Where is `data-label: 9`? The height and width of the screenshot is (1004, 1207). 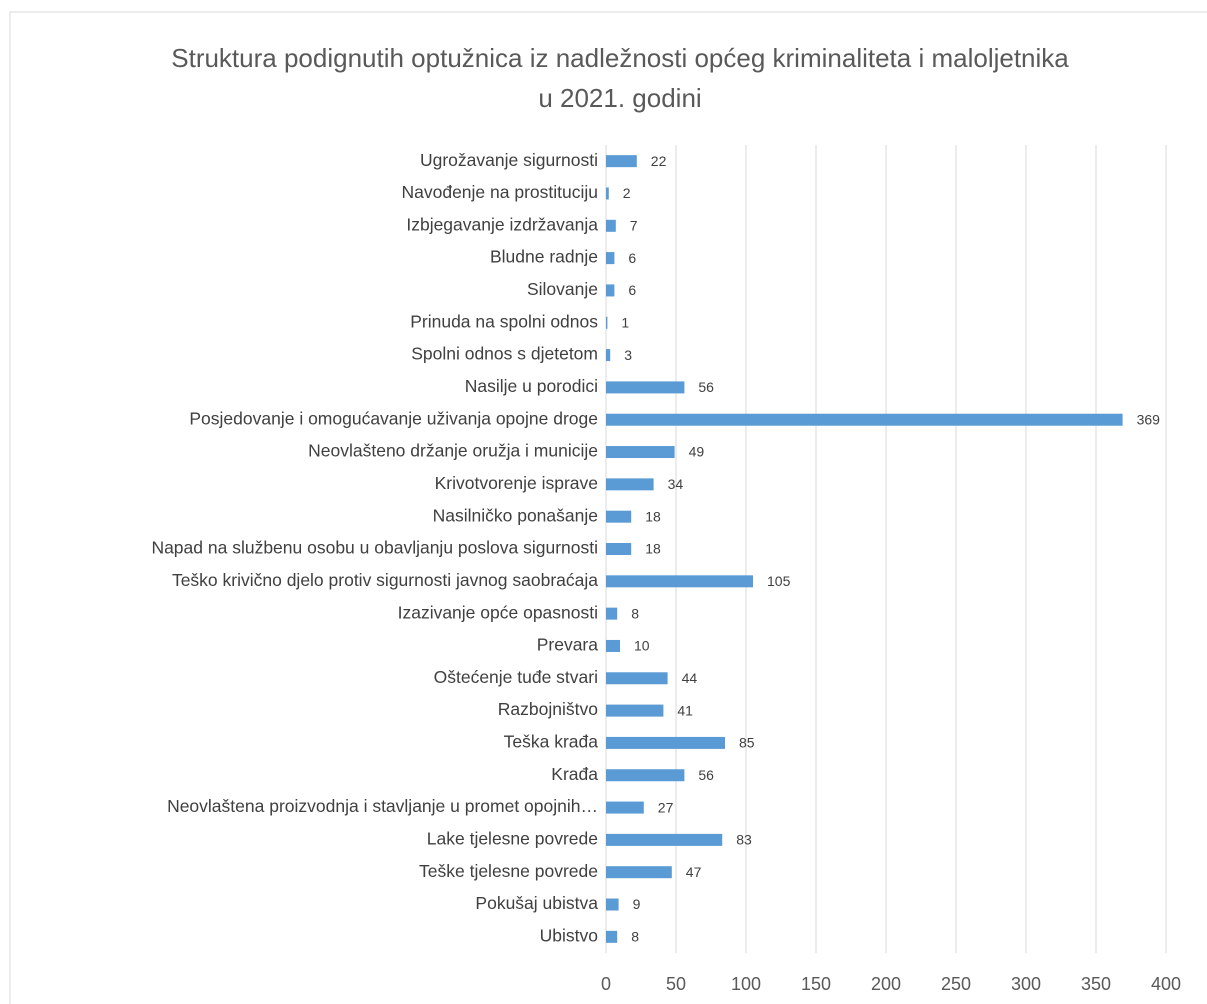
data-label: 9 is located at coordinates (637, 904).